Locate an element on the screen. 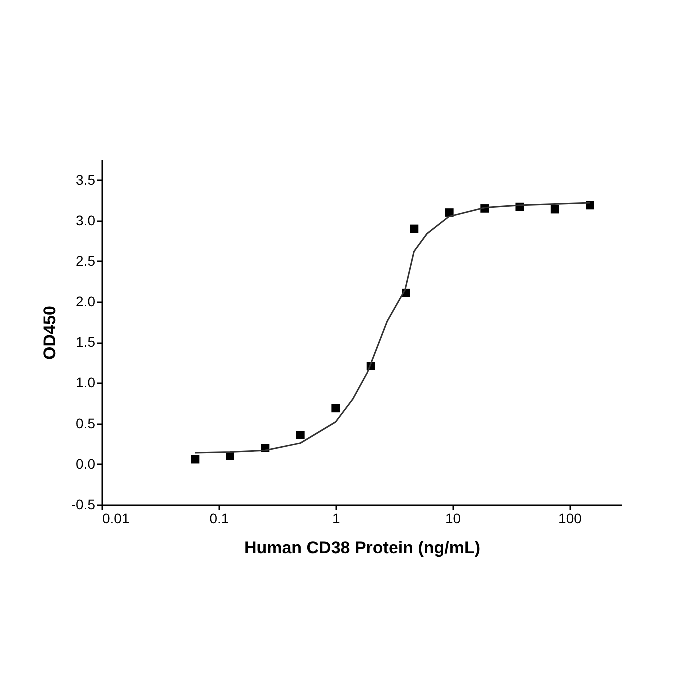  y-tick-label: 3.0 is located at coordinates (86, 220).